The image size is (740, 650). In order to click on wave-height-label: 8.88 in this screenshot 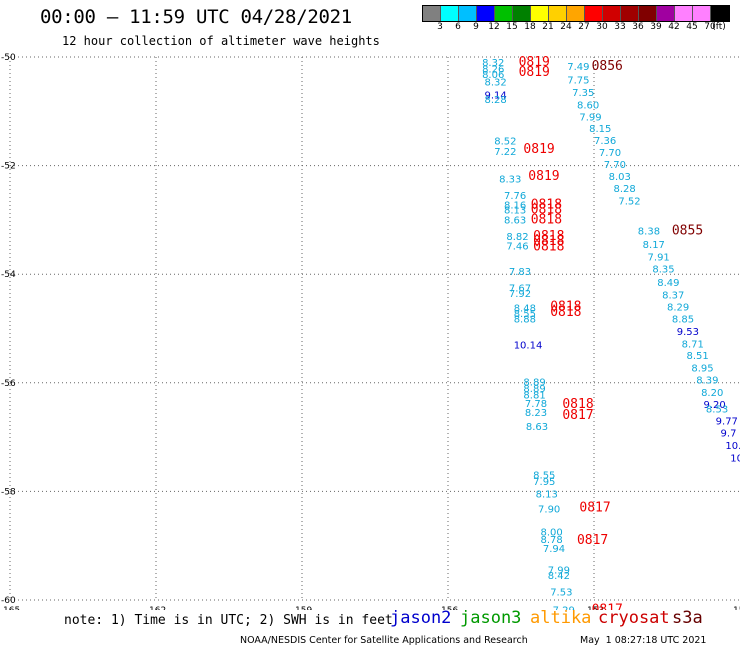, I will do `click(525, 319)`.